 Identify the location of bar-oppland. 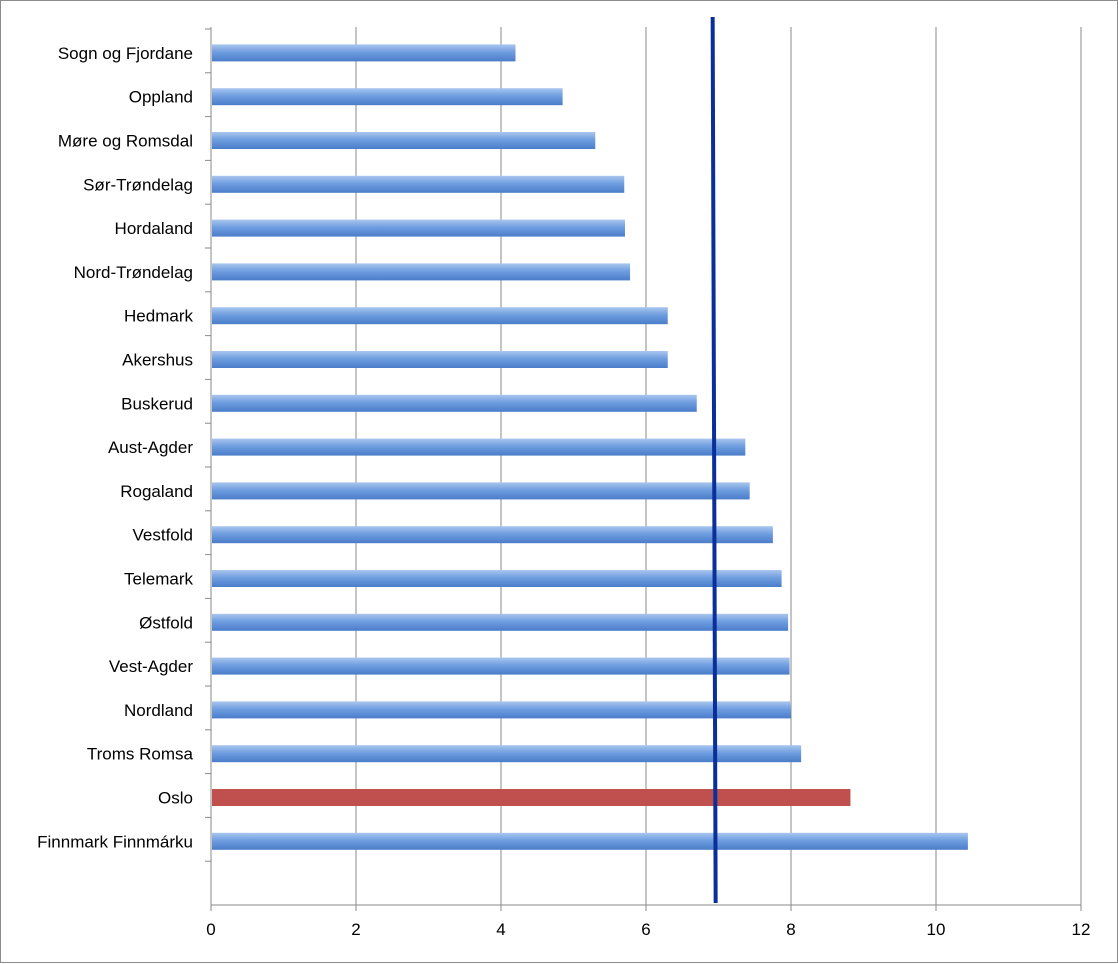
(387, 97).